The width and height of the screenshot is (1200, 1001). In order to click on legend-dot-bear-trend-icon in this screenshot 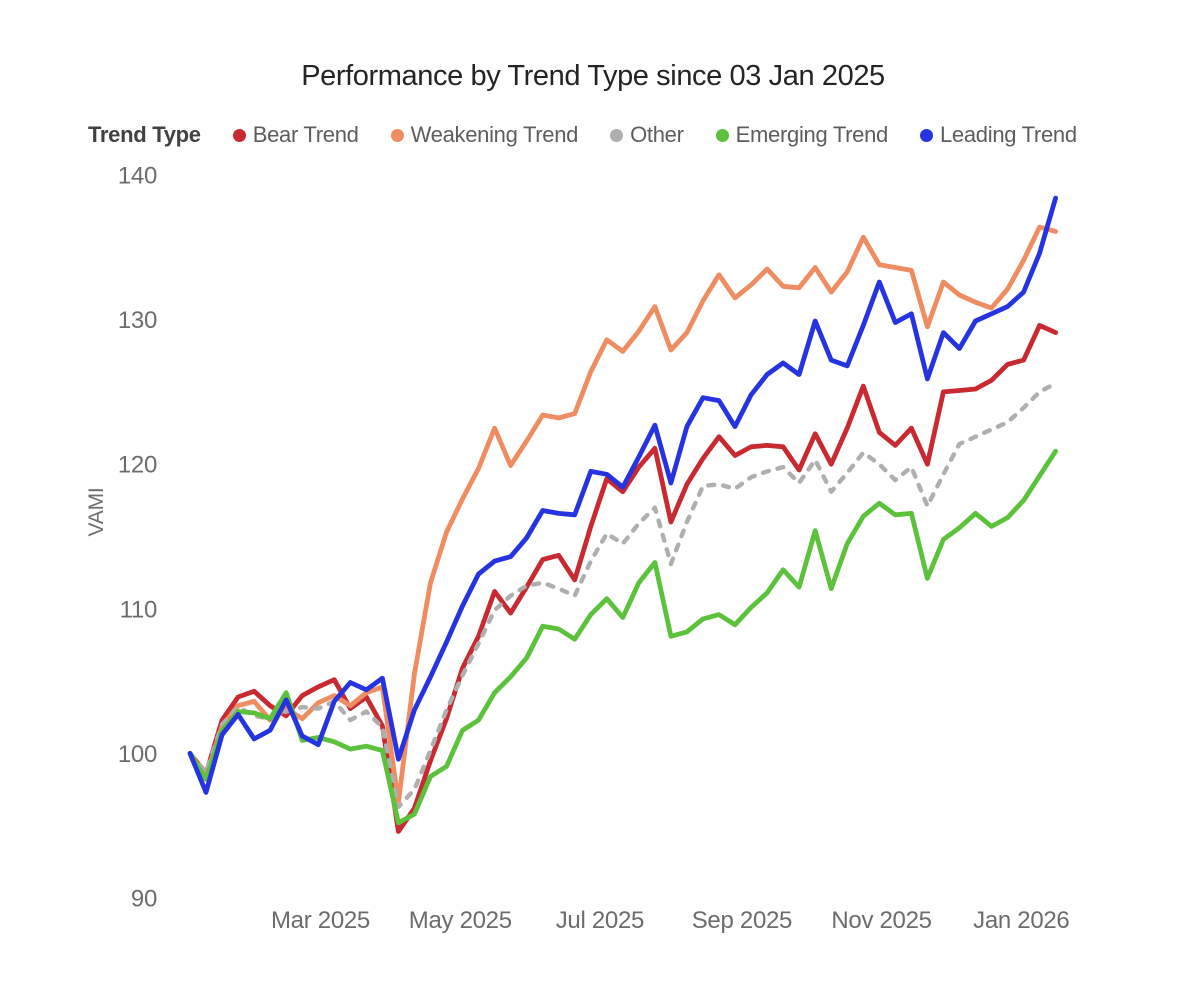, I will do `click(239, 135)`.